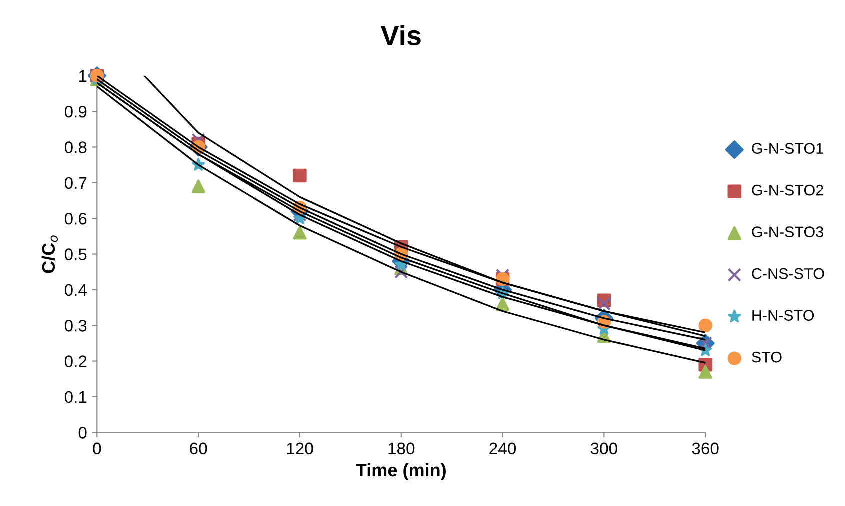 This screenshot has width=845, height=506. Describe the element at coordinates (788, 190) in the screenshot. I see `legend-label: G-N-STO2` at that location.